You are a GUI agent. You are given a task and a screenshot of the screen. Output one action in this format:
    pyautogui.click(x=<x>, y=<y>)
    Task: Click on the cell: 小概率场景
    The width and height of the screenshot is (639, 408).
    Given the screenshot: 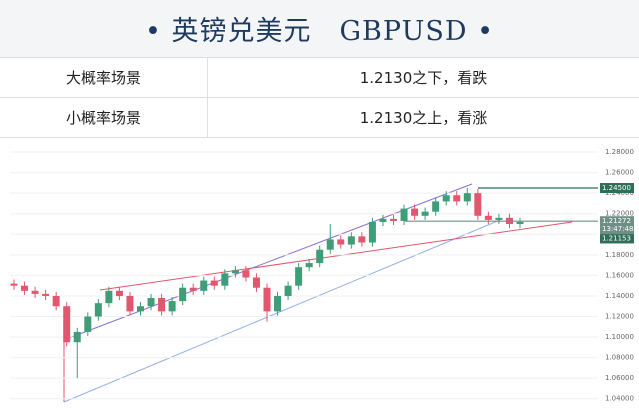 What is the action you would take?
    pyautogui.click(x=104, y=117)
    